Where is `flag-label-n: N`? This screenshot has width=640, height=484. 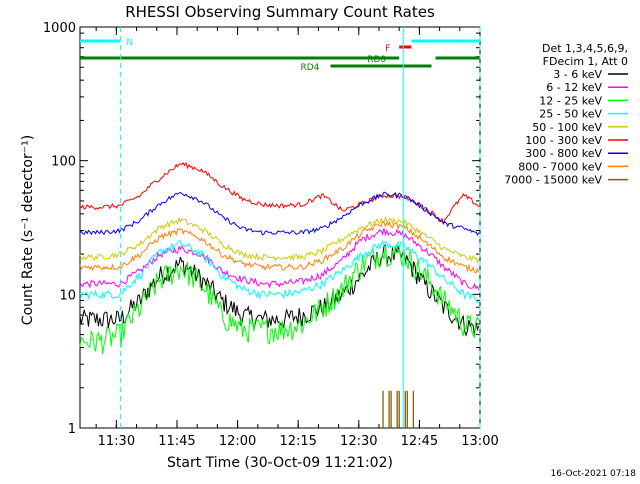 flag-label-n: N is located at coordinates (129, 43).